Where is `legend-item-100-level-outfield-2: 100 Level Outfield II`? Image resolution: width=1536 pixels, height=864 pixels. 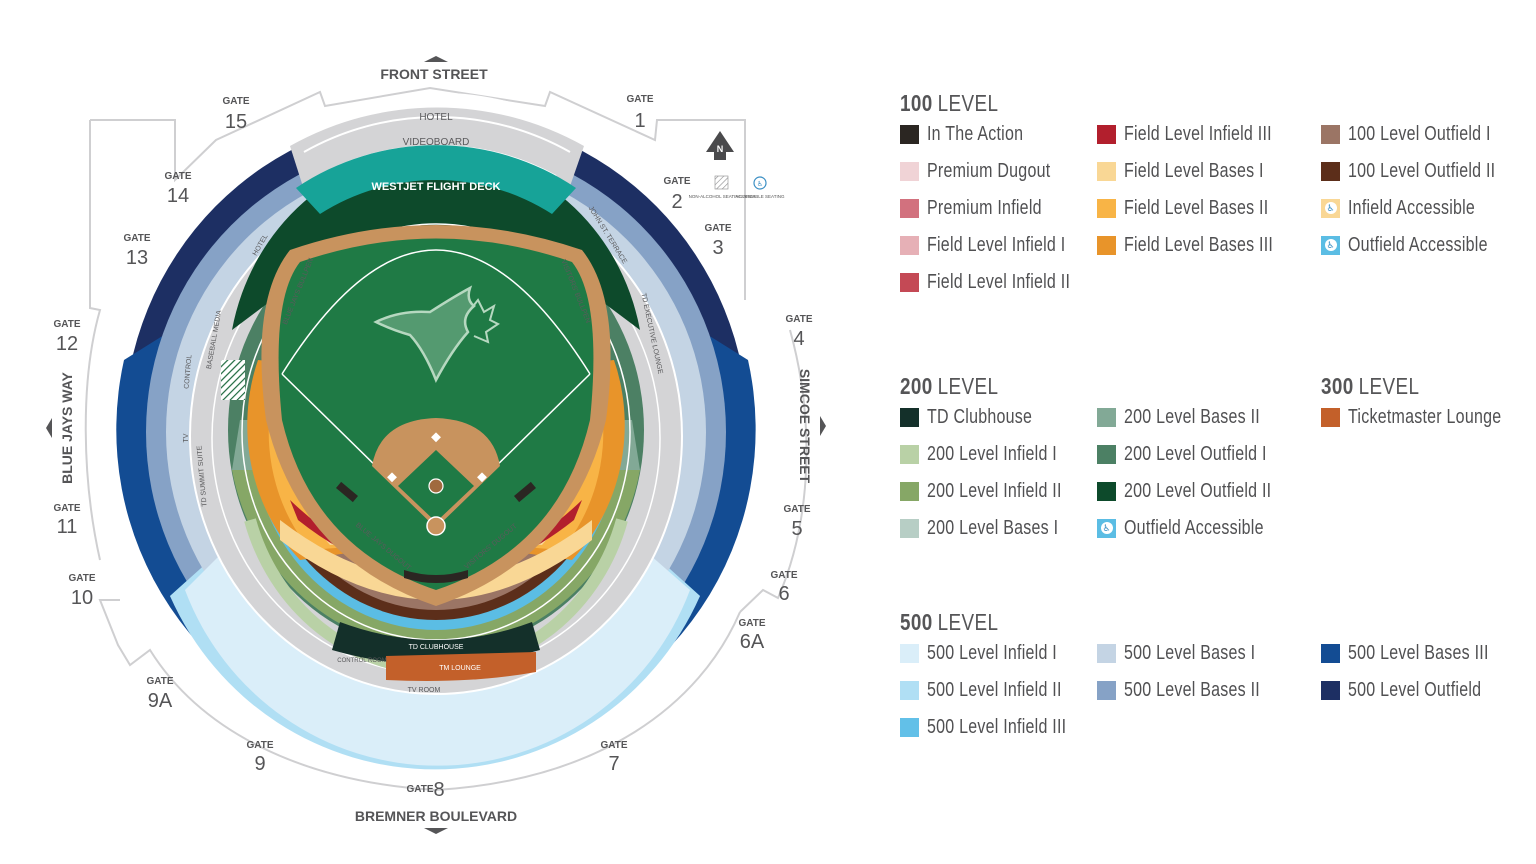 legend-item-100-level-outfield-2: 100 Level Outfield II is located at coordinates (1426, 171).